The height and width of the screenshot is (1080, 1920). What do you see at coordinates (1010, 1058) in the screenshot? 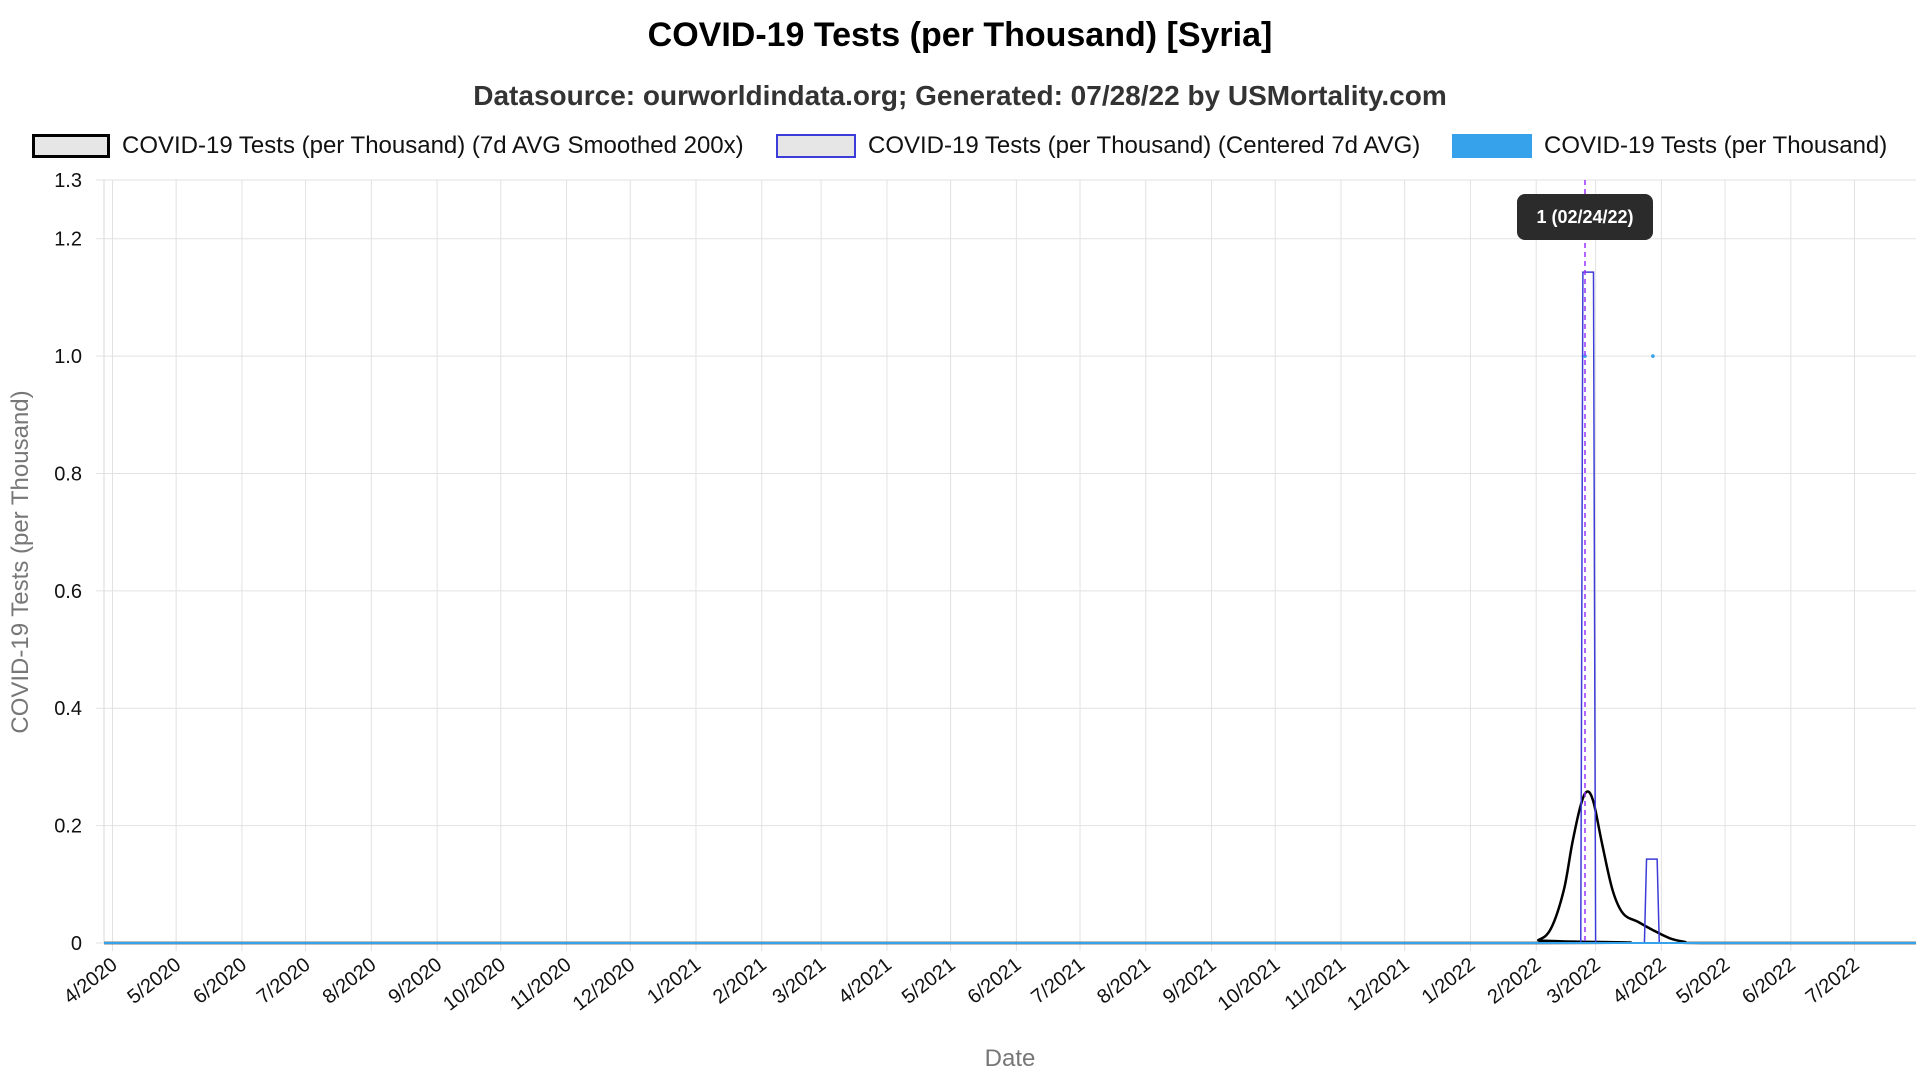
I see `x-axis-title: Date` at bounding box center [1010, 1058].